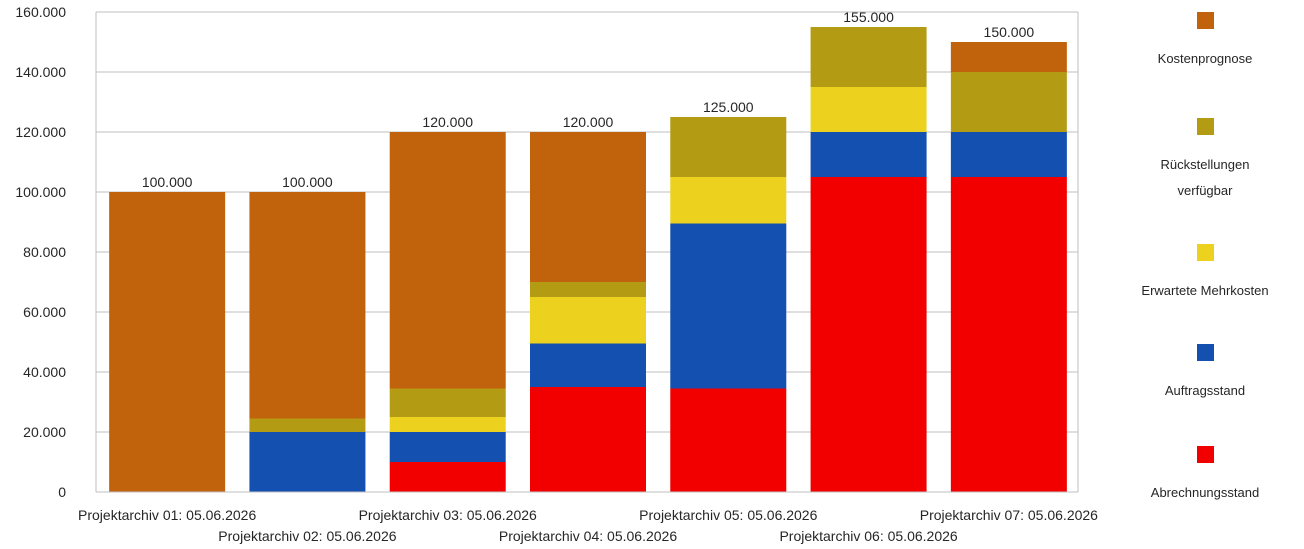  Describe the element at coordinates (44, 432) in the screenshot. I see `y-tick-label: 20.000` at that location.